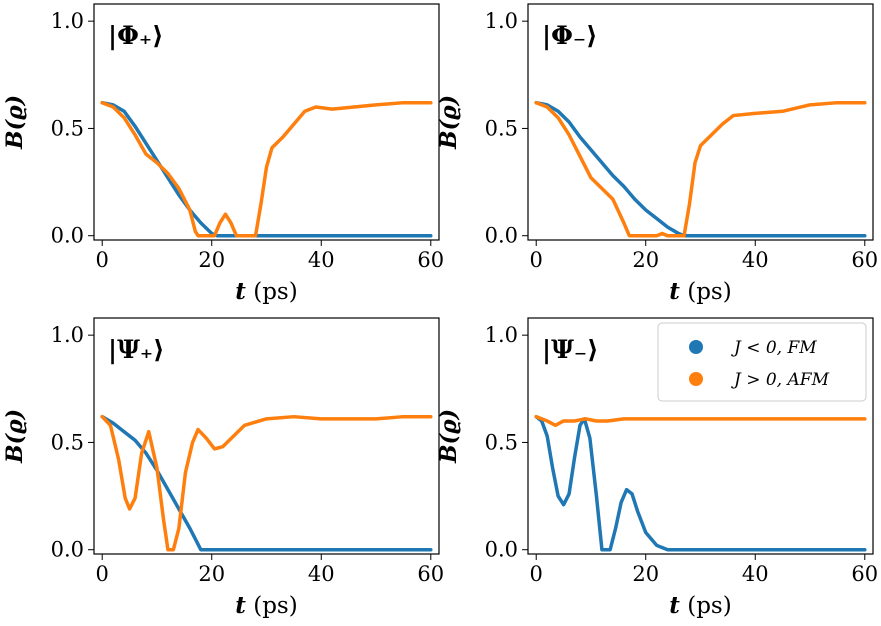  I want to click on legend-label: J < 0, FM, so click(774, 348).